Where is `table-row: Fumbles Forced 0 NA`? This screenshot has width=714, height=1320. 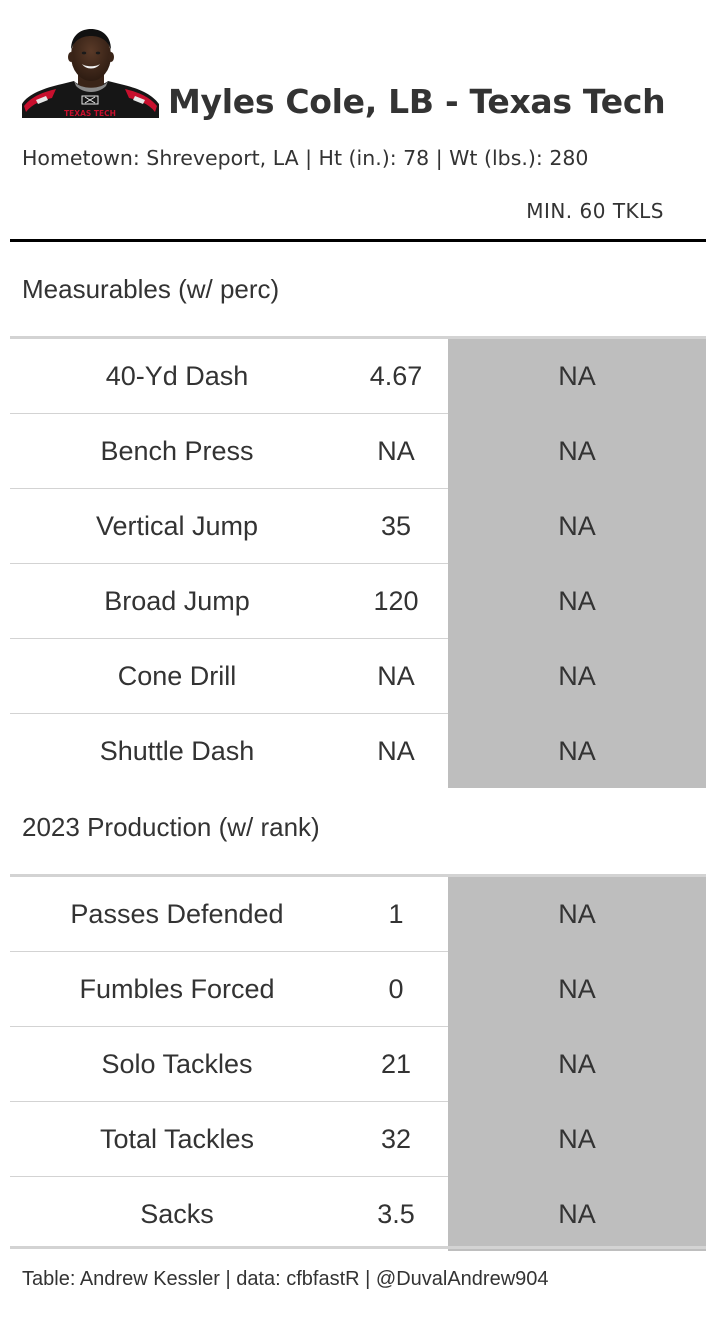
table-row: Fumbles Forced 0 NA is located at coordinates (358, 988).